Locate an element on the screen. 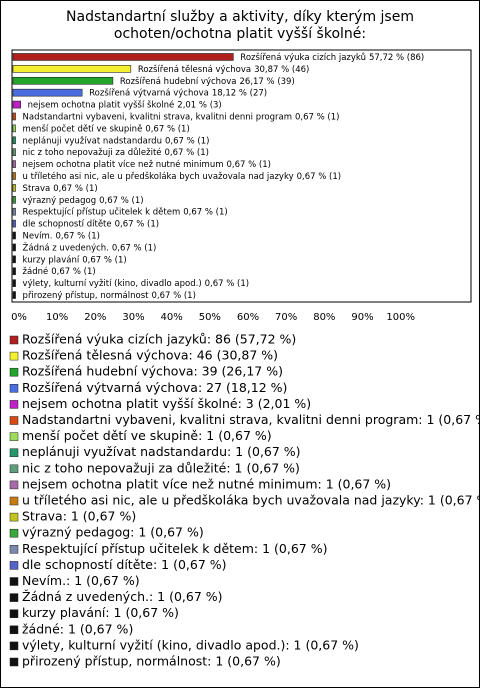 The image size is (480, 688). value-label: 2,01 % (3) is located at coordinates (199, 105).